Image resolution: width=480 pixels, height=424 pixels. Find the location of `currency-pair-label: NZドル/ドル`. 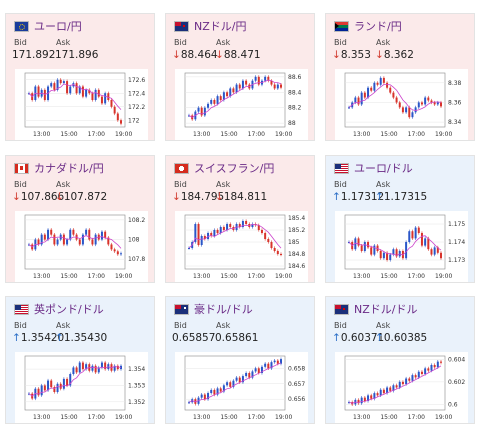

currency-pair-label: NZドル/ドル is located at coordinates (386, 309).